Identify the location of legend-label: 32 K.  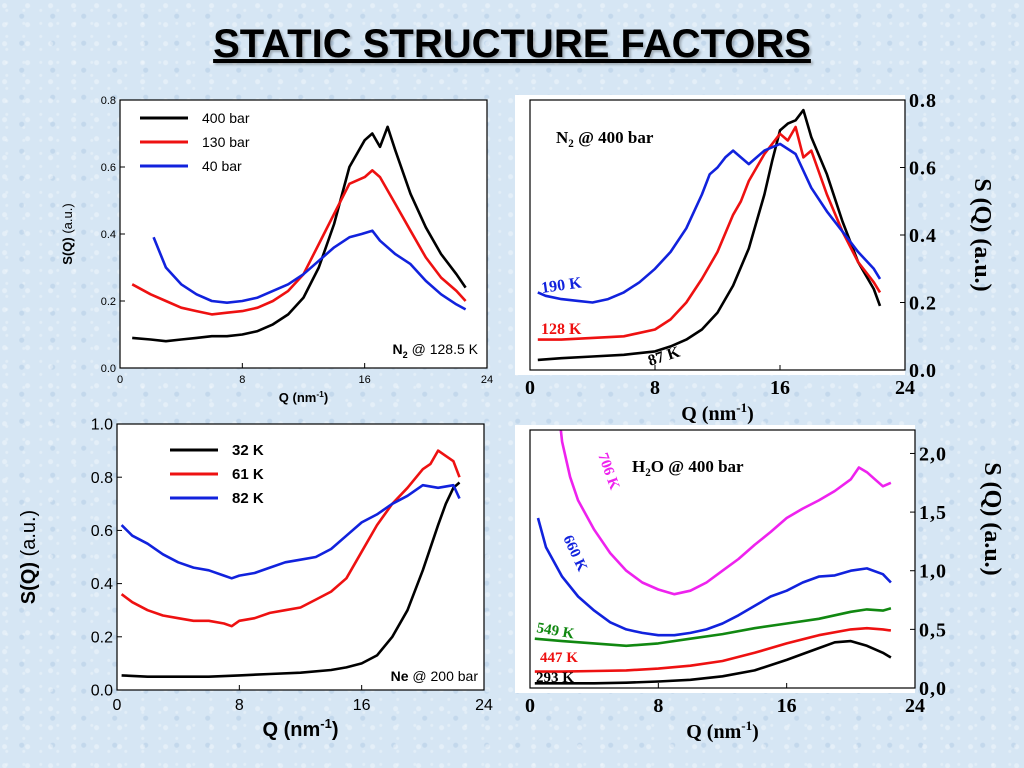
(248, 450).